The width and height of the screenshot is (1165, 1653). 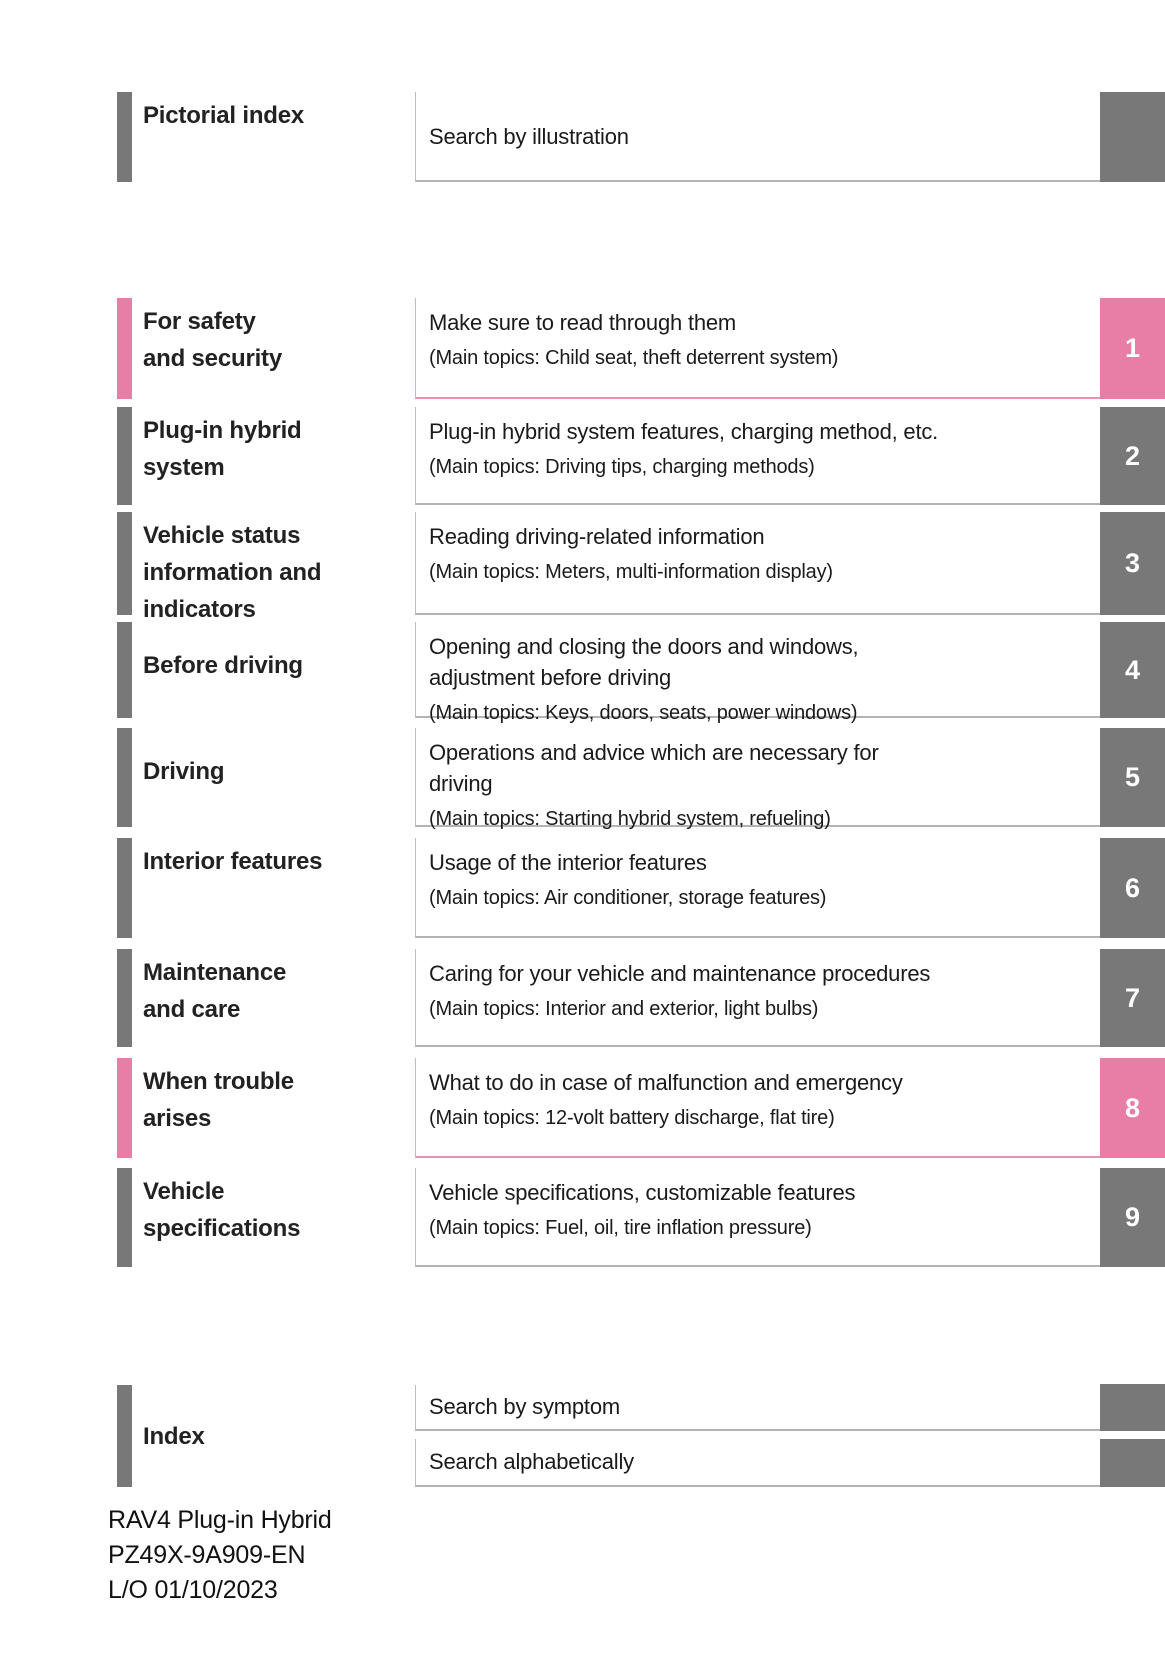 What do you see at coordinates (207, 1555) in the screenshot?
I see `footer-part-number: PZ49X-9A909-EN` at bounding box center [207, 1555].